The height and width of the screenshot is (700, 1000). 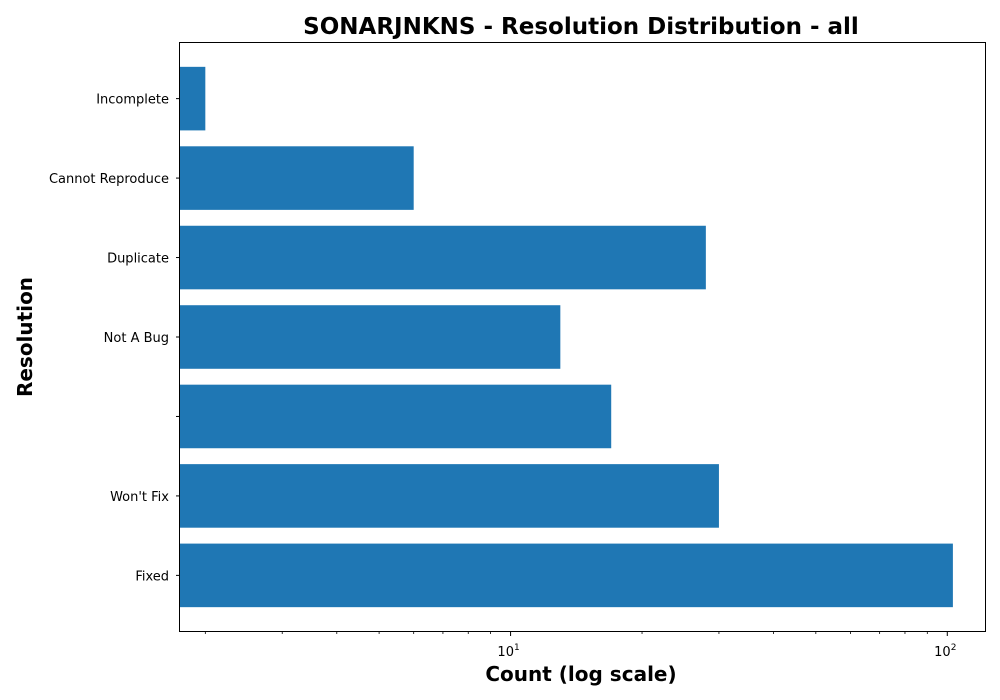 I want to click on y-tick-label: Duplicate, so click(x=138, y=259).